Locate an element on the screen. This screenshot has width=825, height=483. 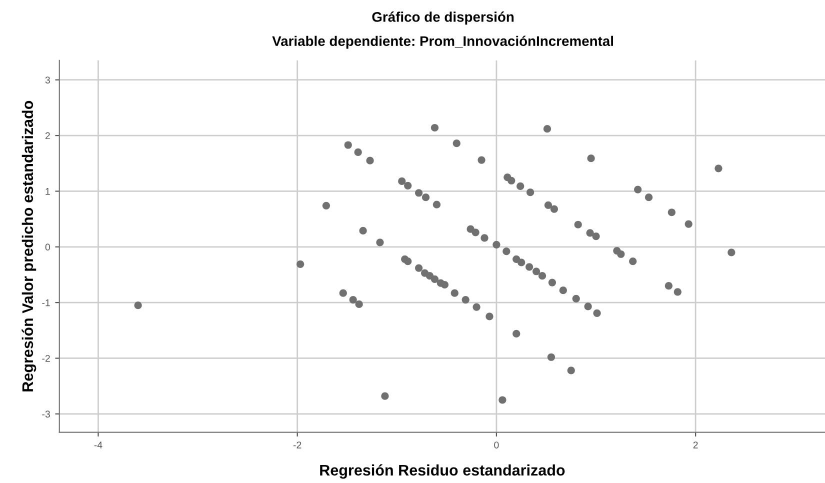
y-tick-label: 3 is located at coordinates (47, 80).